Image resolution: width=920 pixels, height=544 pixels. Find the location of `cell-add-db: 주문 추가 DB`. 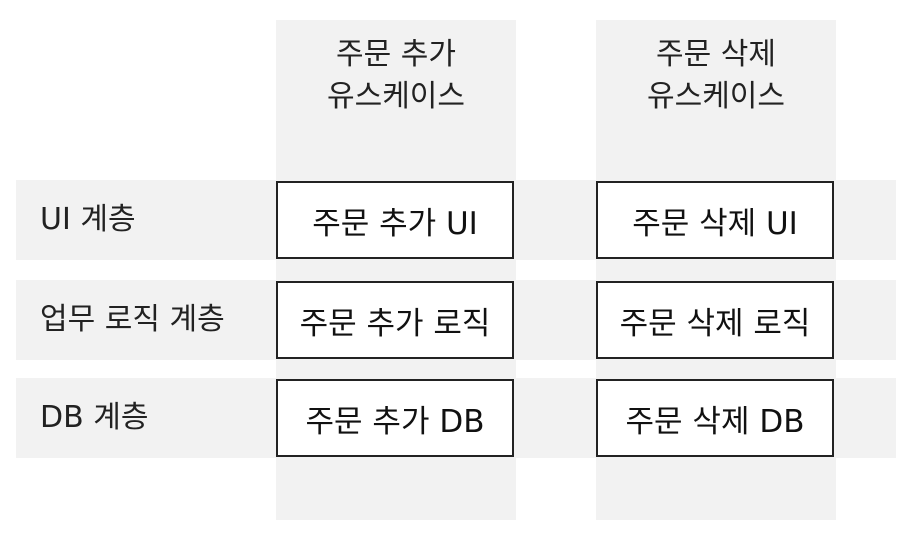

cell-add-db: 주문 추가 DB is located at coordinates (395, 418).